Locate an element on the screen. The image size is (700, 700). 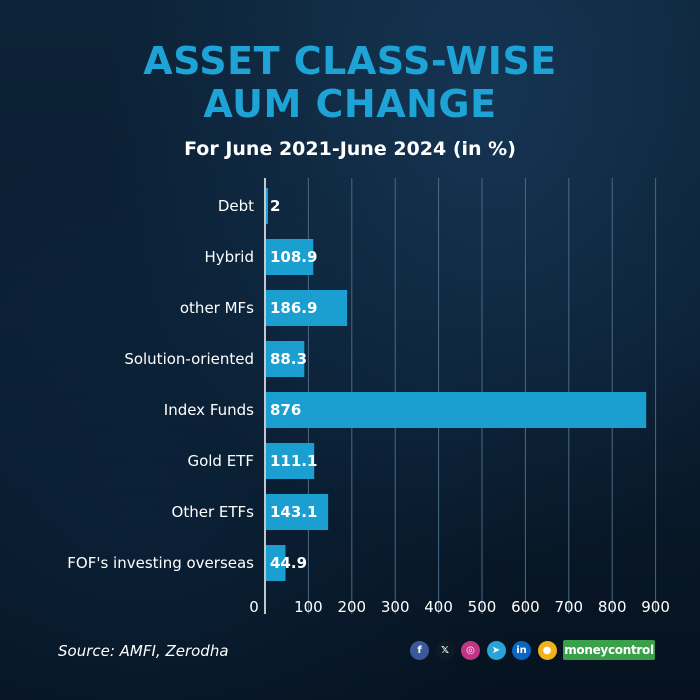
category-label: Other ETFs is located at coordinates (213, 512).